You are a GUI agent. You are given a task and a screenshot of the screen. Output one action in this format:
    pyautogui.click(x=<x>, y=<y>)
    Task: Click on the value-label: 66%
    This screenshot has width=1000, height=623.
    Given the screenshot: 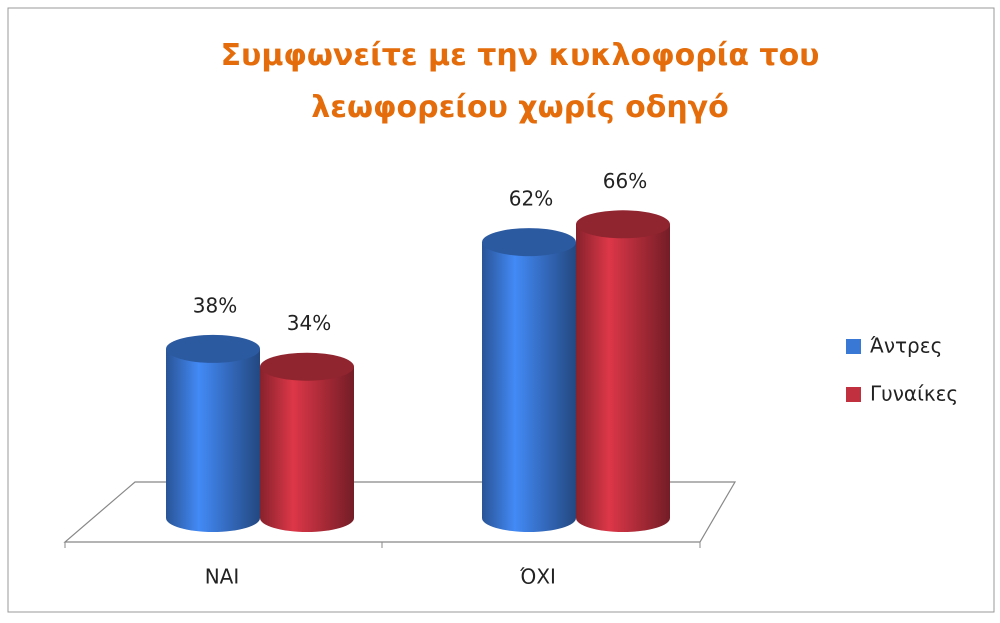 What is the action you would take?
    pyautogui.click(x=625, y=181)
    